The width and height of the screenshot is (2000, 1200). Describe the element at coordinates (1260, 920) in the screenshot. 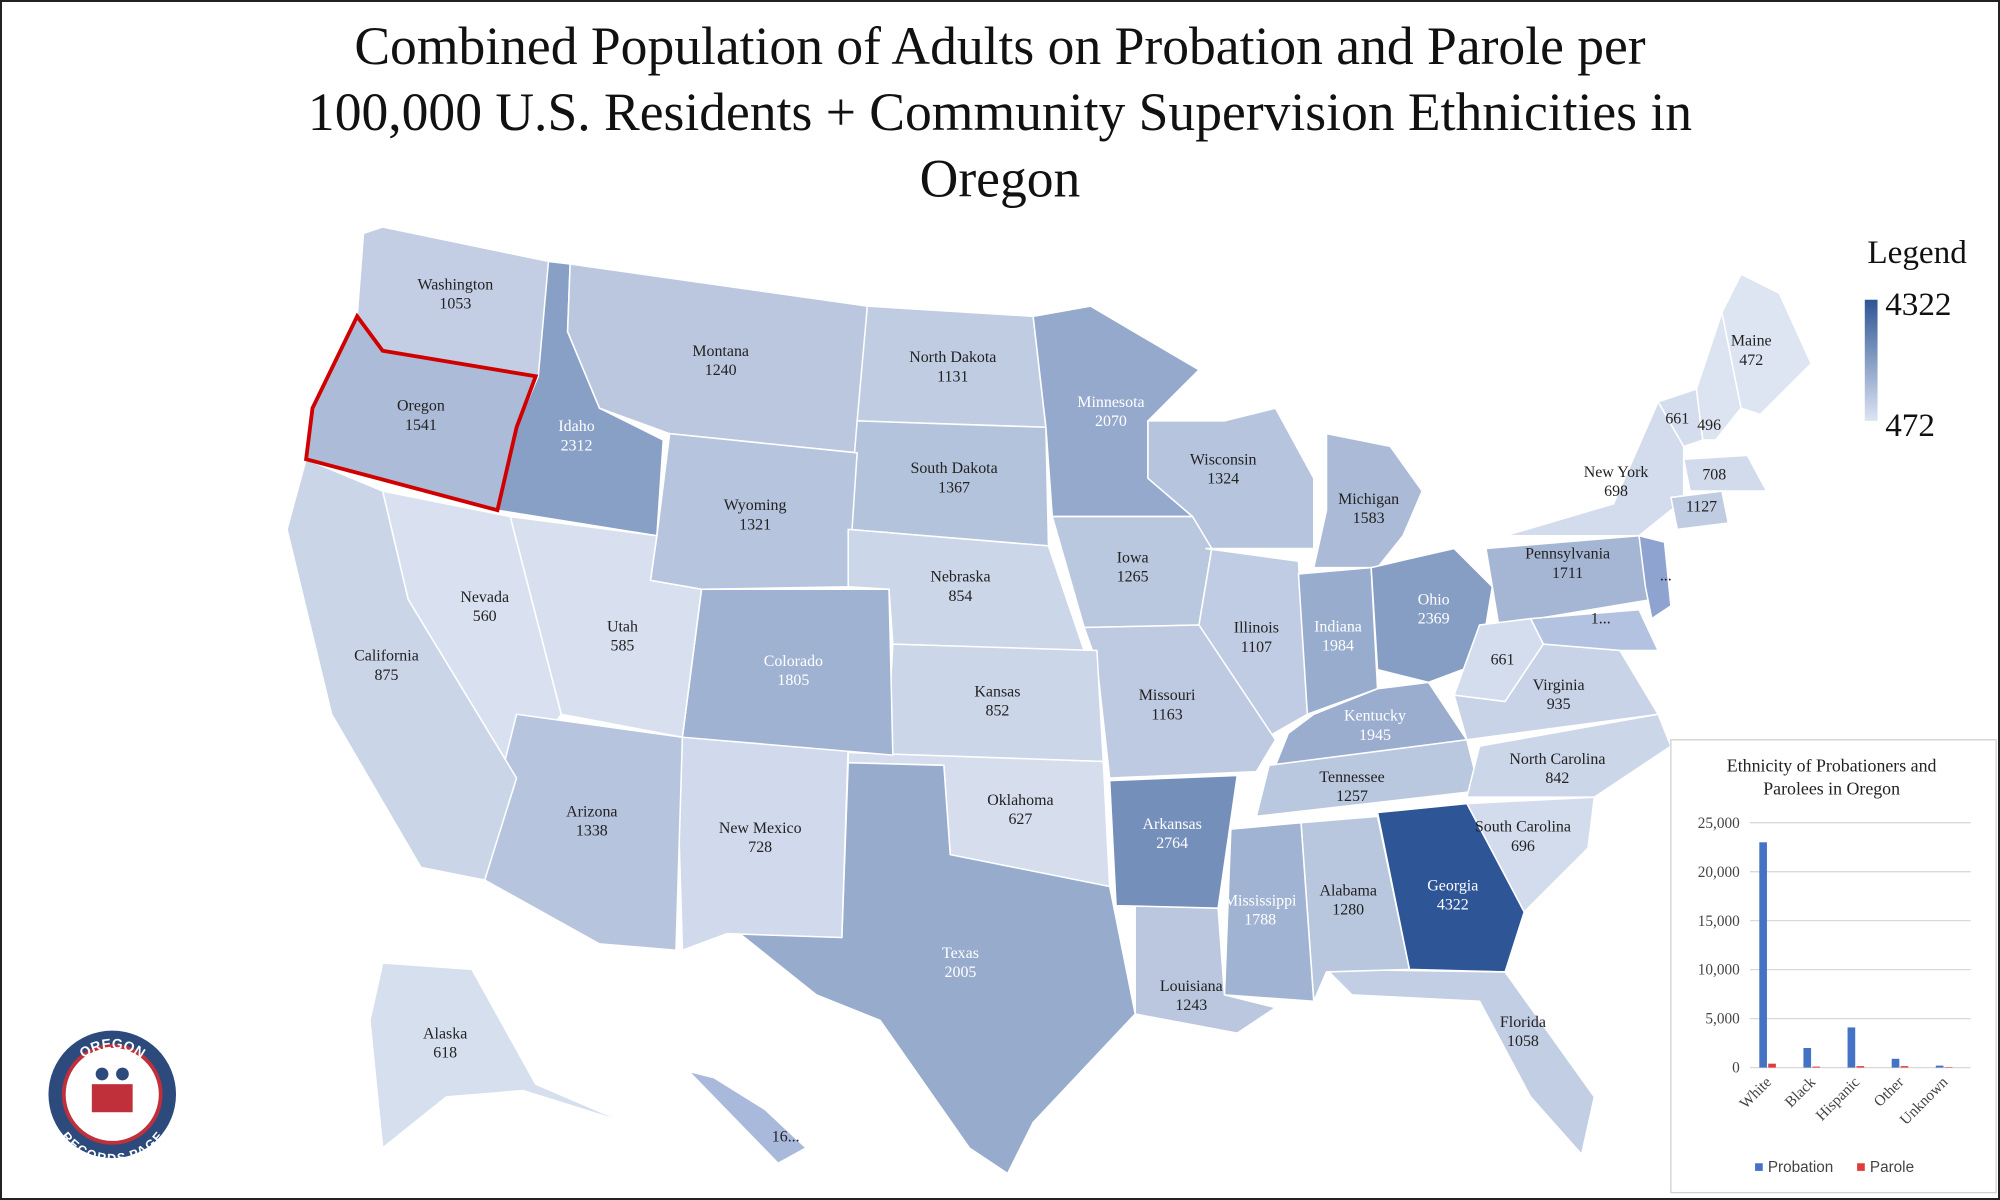

I see `state-value: 1788` at that location.